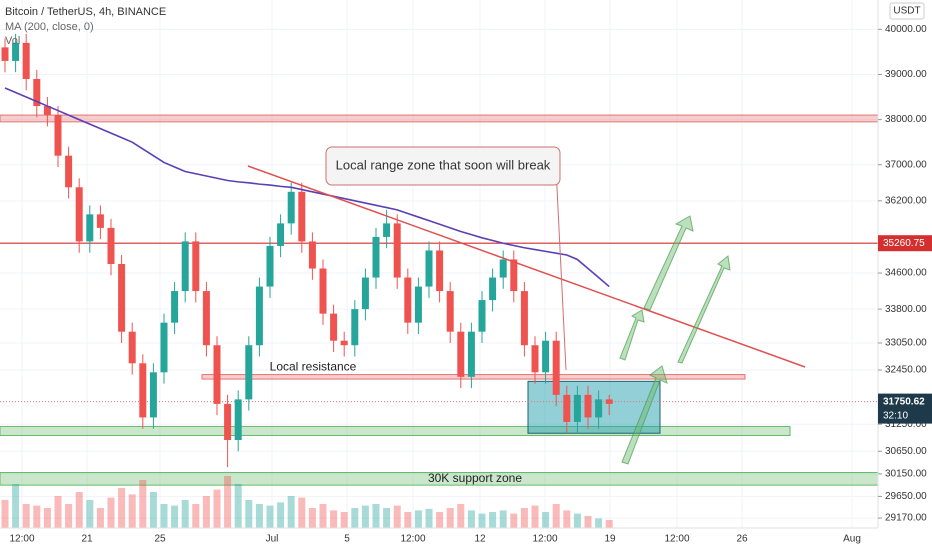 The image size is (932, 555). What do you see at coordinates (904, 401) in the screenshot?
I see `last-price-text: 31750.62` at bounding box center [904, 401].